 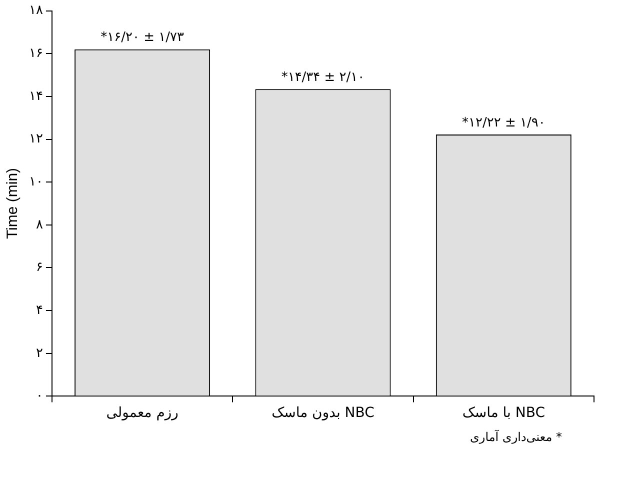 What do you see at coordinates (35, 96) in the screenshot?
I see `y-tick-label: ۱۴` at bounding box center [35, 96].